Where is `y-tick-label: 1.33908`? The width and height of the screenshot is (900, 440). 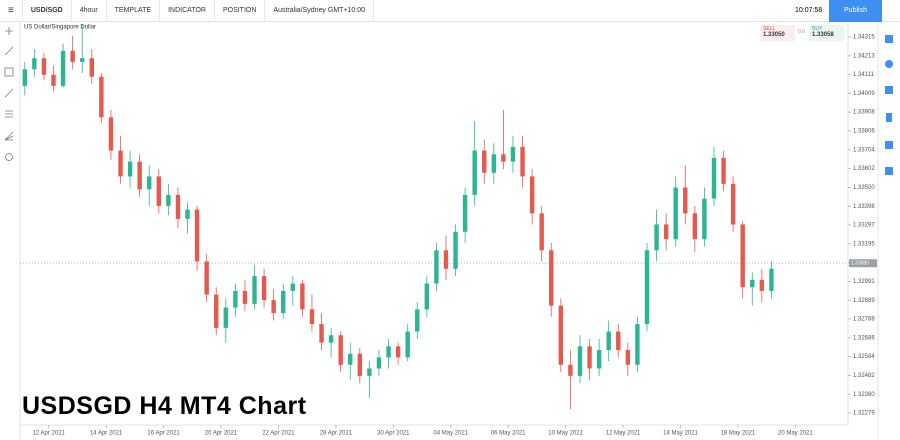 y-tick-label: 1.33908 is located at coordinates (864, 113).